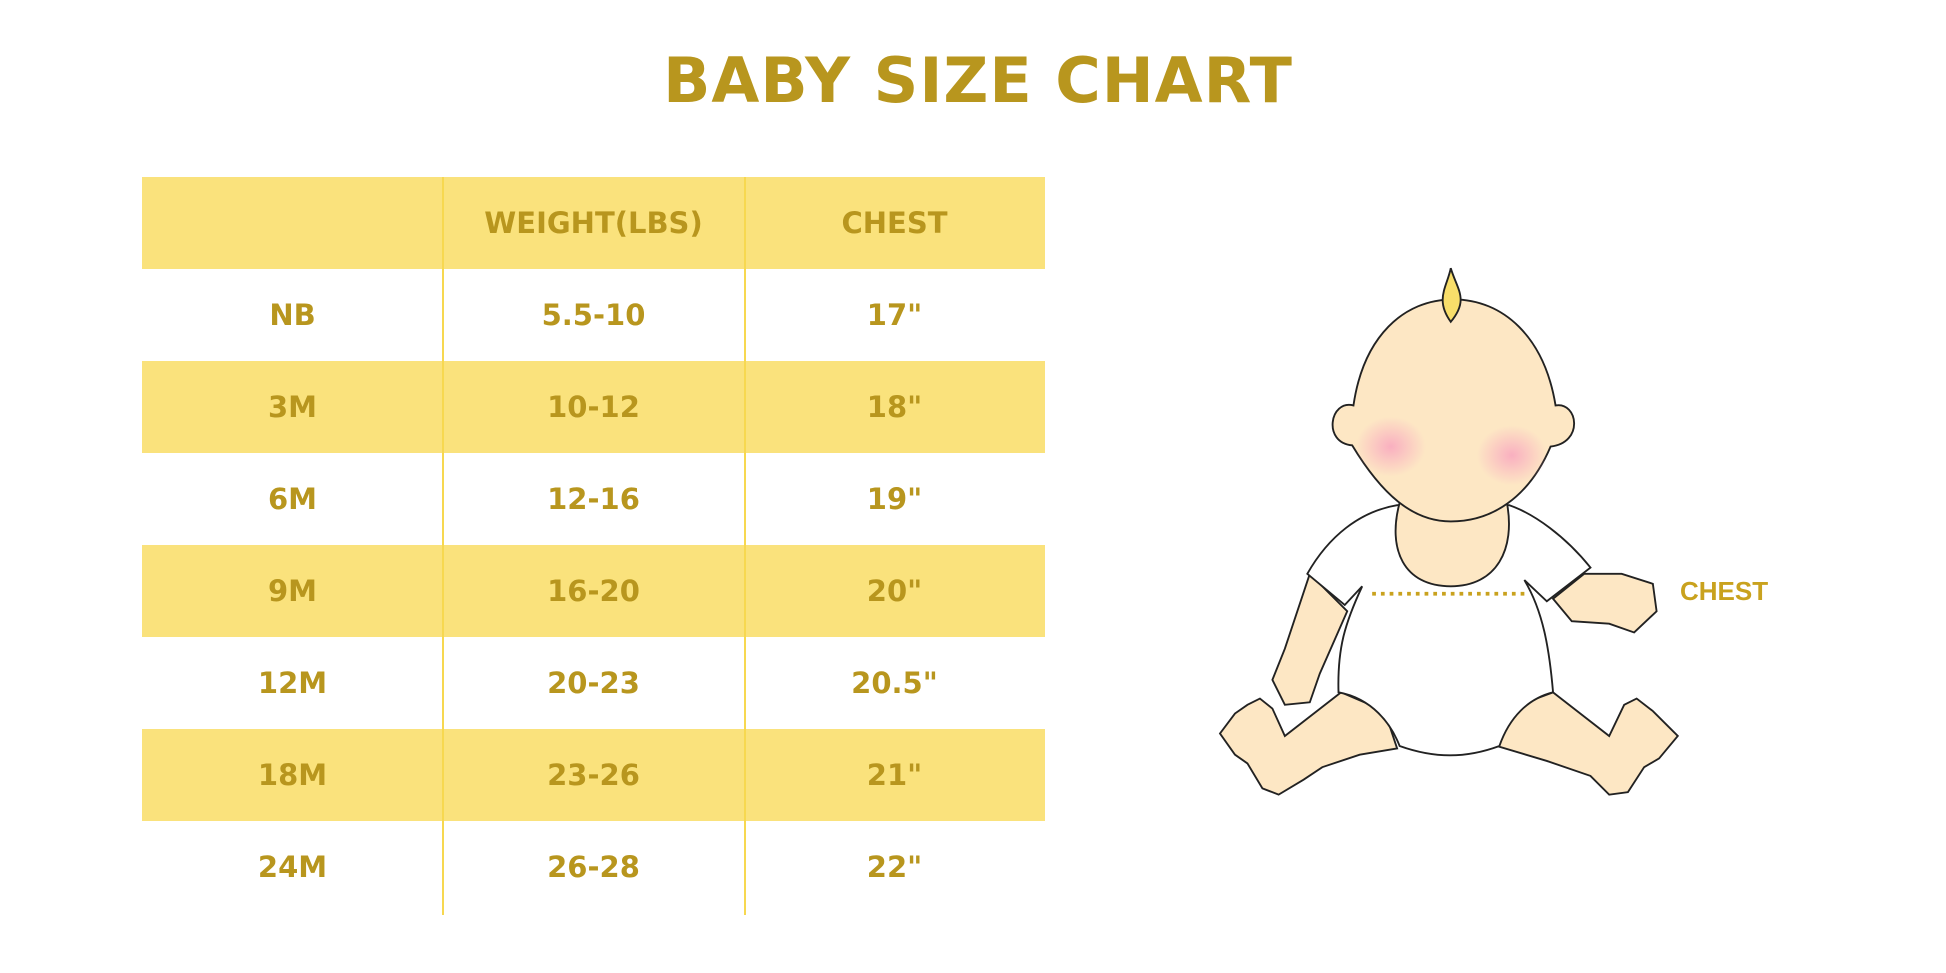  What do you see at coordinates (1453, 410) in the screenshot?
I see `head` at bounding box center [1453, 410].